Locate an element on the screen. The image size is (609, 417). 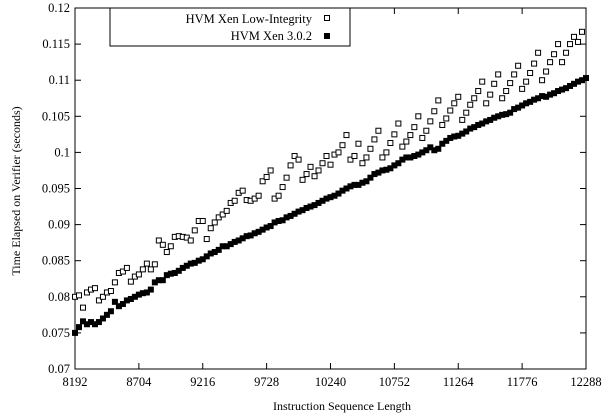
x-tick-label: 10752 is located at coordinates (394, 382).